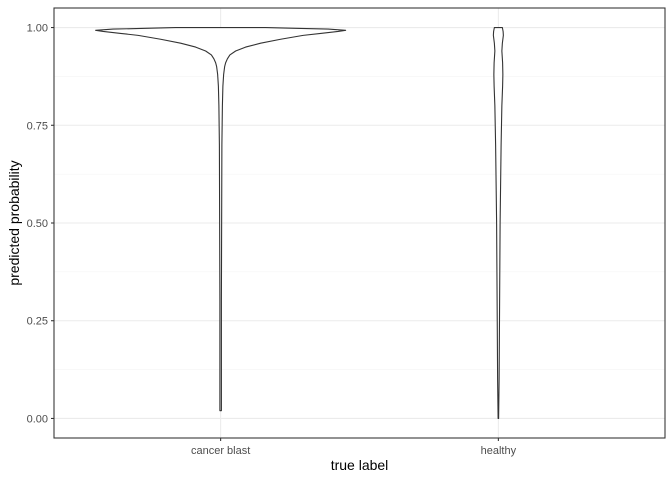  What do you see at coordinates (37, 419) in the screenshot?
I see `y-tick-label: 0.00` at bounding box center [37, 419].